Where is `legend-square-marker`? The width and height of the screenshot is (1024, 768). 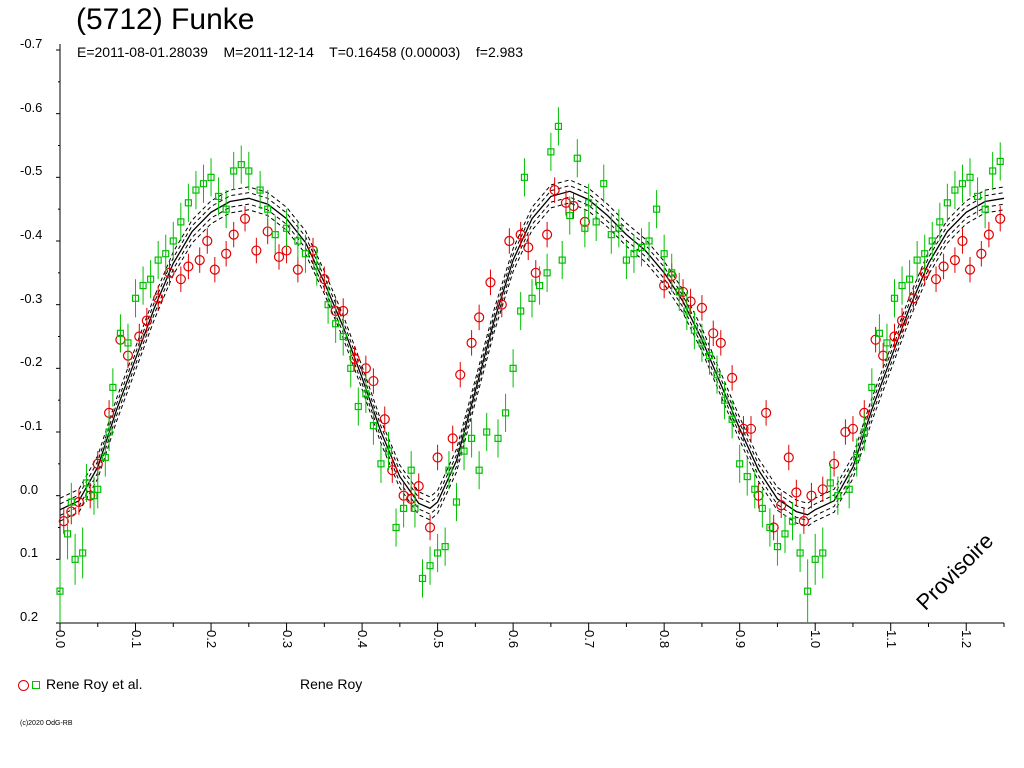 legend-square-marker is located at coordinates (36, 685).